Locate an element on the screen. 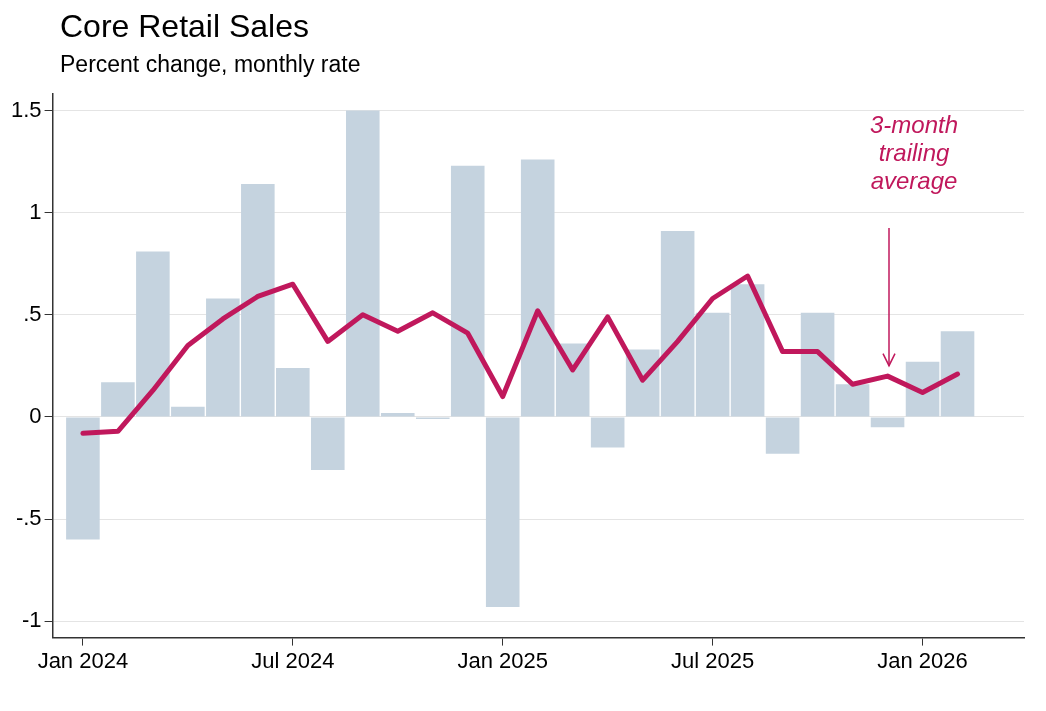  y-tick-label: .5 is located at coordinates (32, 313).